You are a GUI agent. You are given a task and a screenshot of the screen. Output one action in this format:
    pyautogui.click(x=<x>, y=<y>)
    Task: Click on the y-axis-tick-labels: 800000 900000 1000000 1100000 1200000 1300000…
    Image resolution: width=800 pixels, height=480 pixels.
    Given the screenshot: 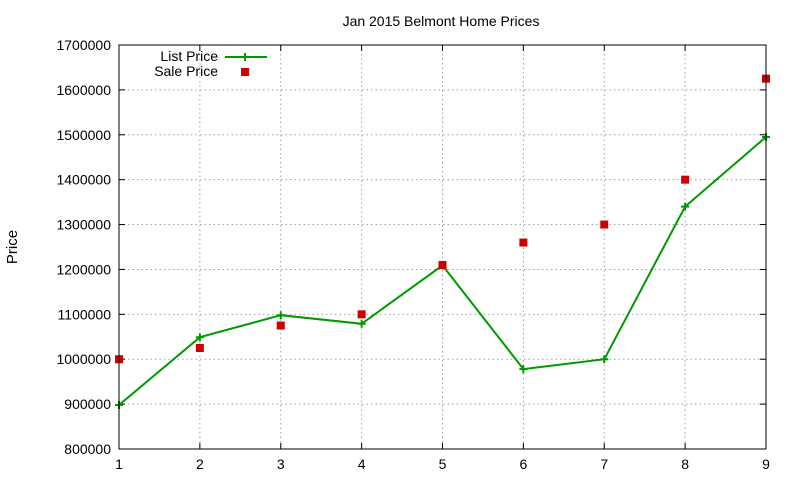 What is the action you would take?
    pyautogui.click(x=83, y=247)
    